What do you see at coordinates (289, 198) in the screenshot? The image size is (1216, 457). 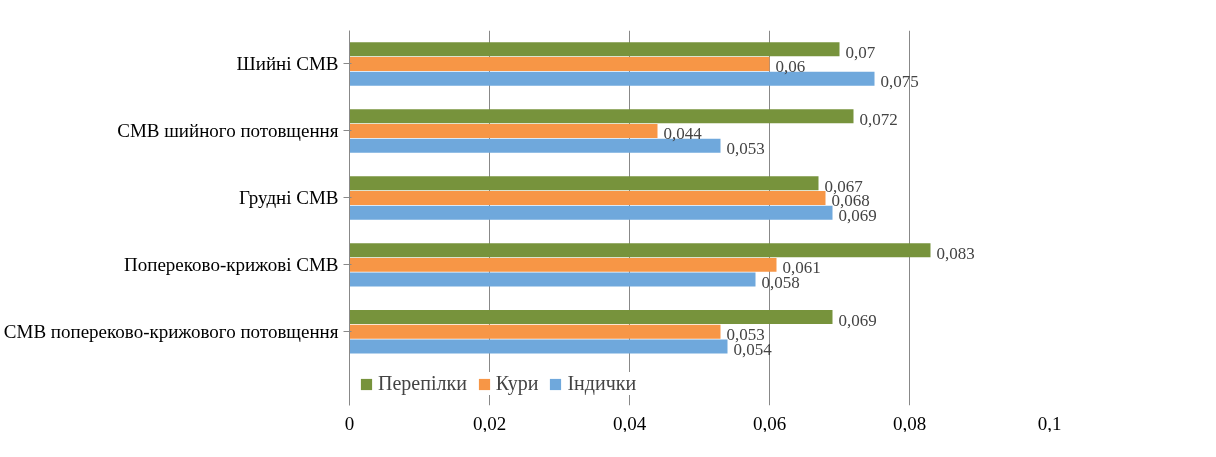 I see `y-tick-label: Грудні СМВ` at bounding box center [289, 198].